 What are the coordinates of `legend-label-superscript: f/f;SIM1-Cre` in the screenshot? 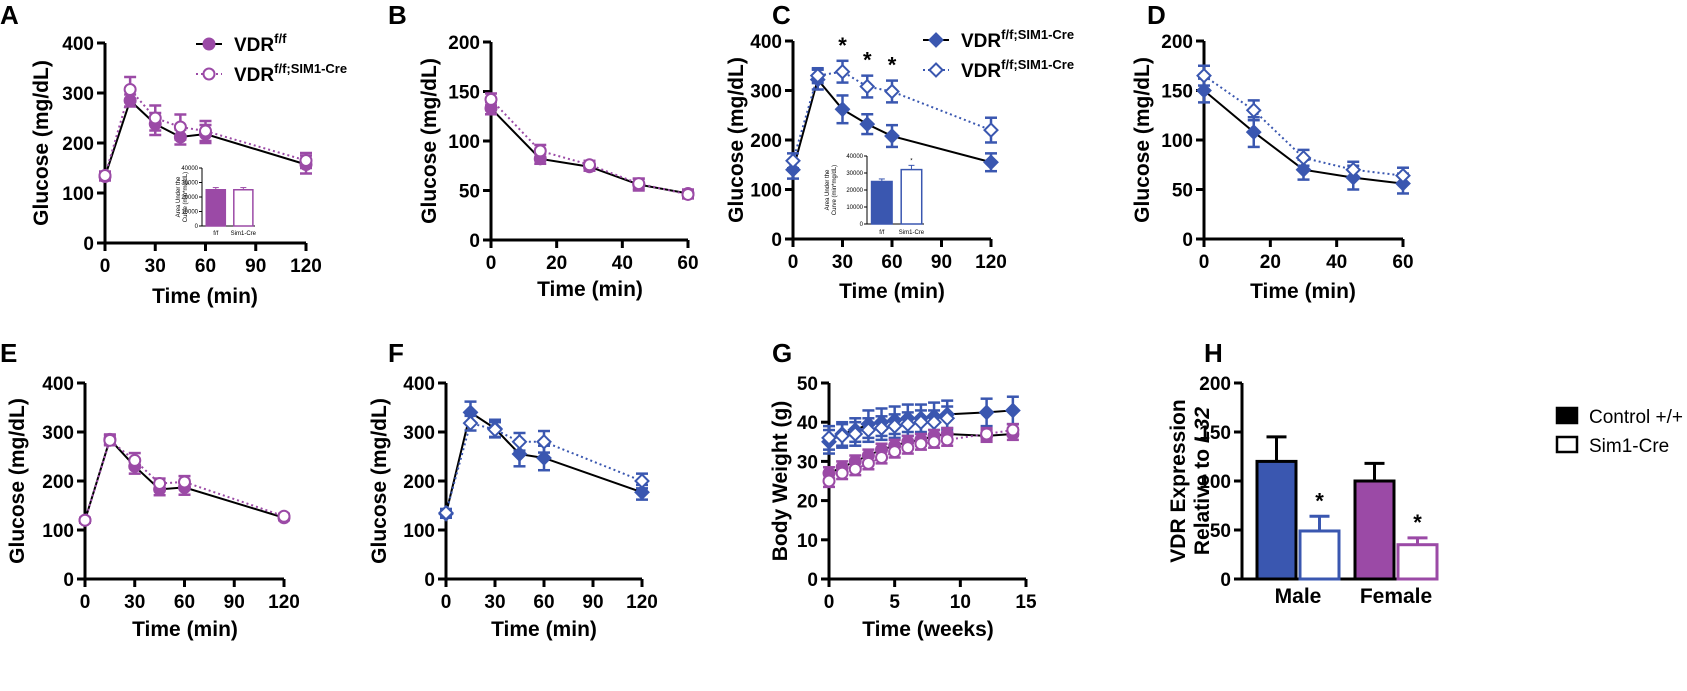 It's located at (1037, 34).